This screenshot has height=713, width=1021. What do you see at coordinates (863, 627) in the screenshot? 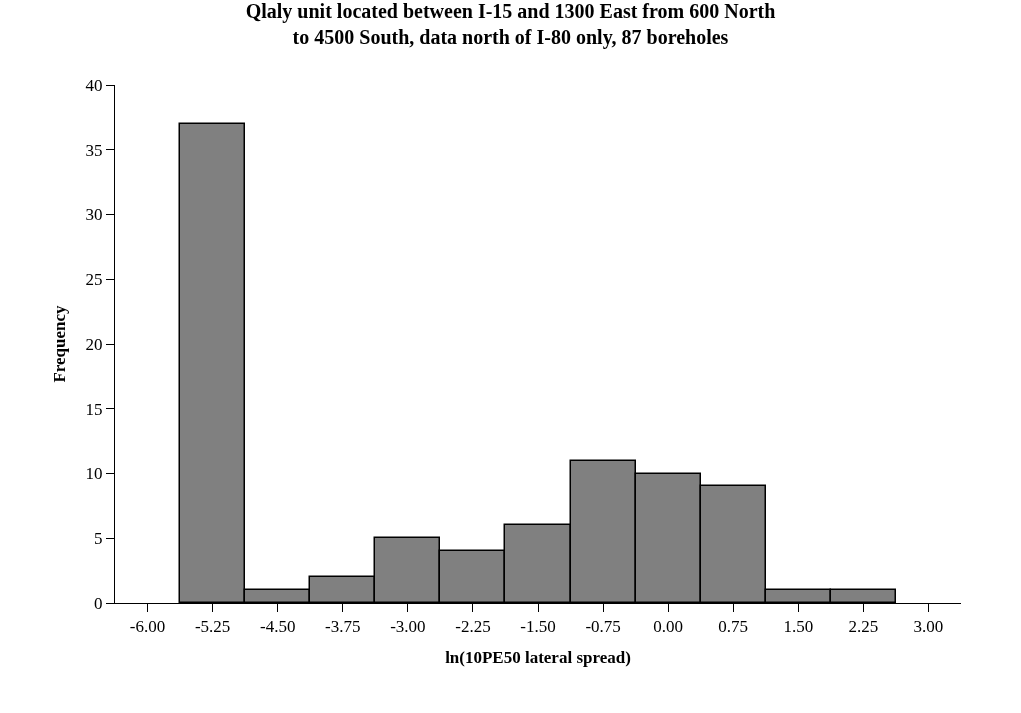
I see `x-tick-label: 2.25` at bounding box center [863, 627].